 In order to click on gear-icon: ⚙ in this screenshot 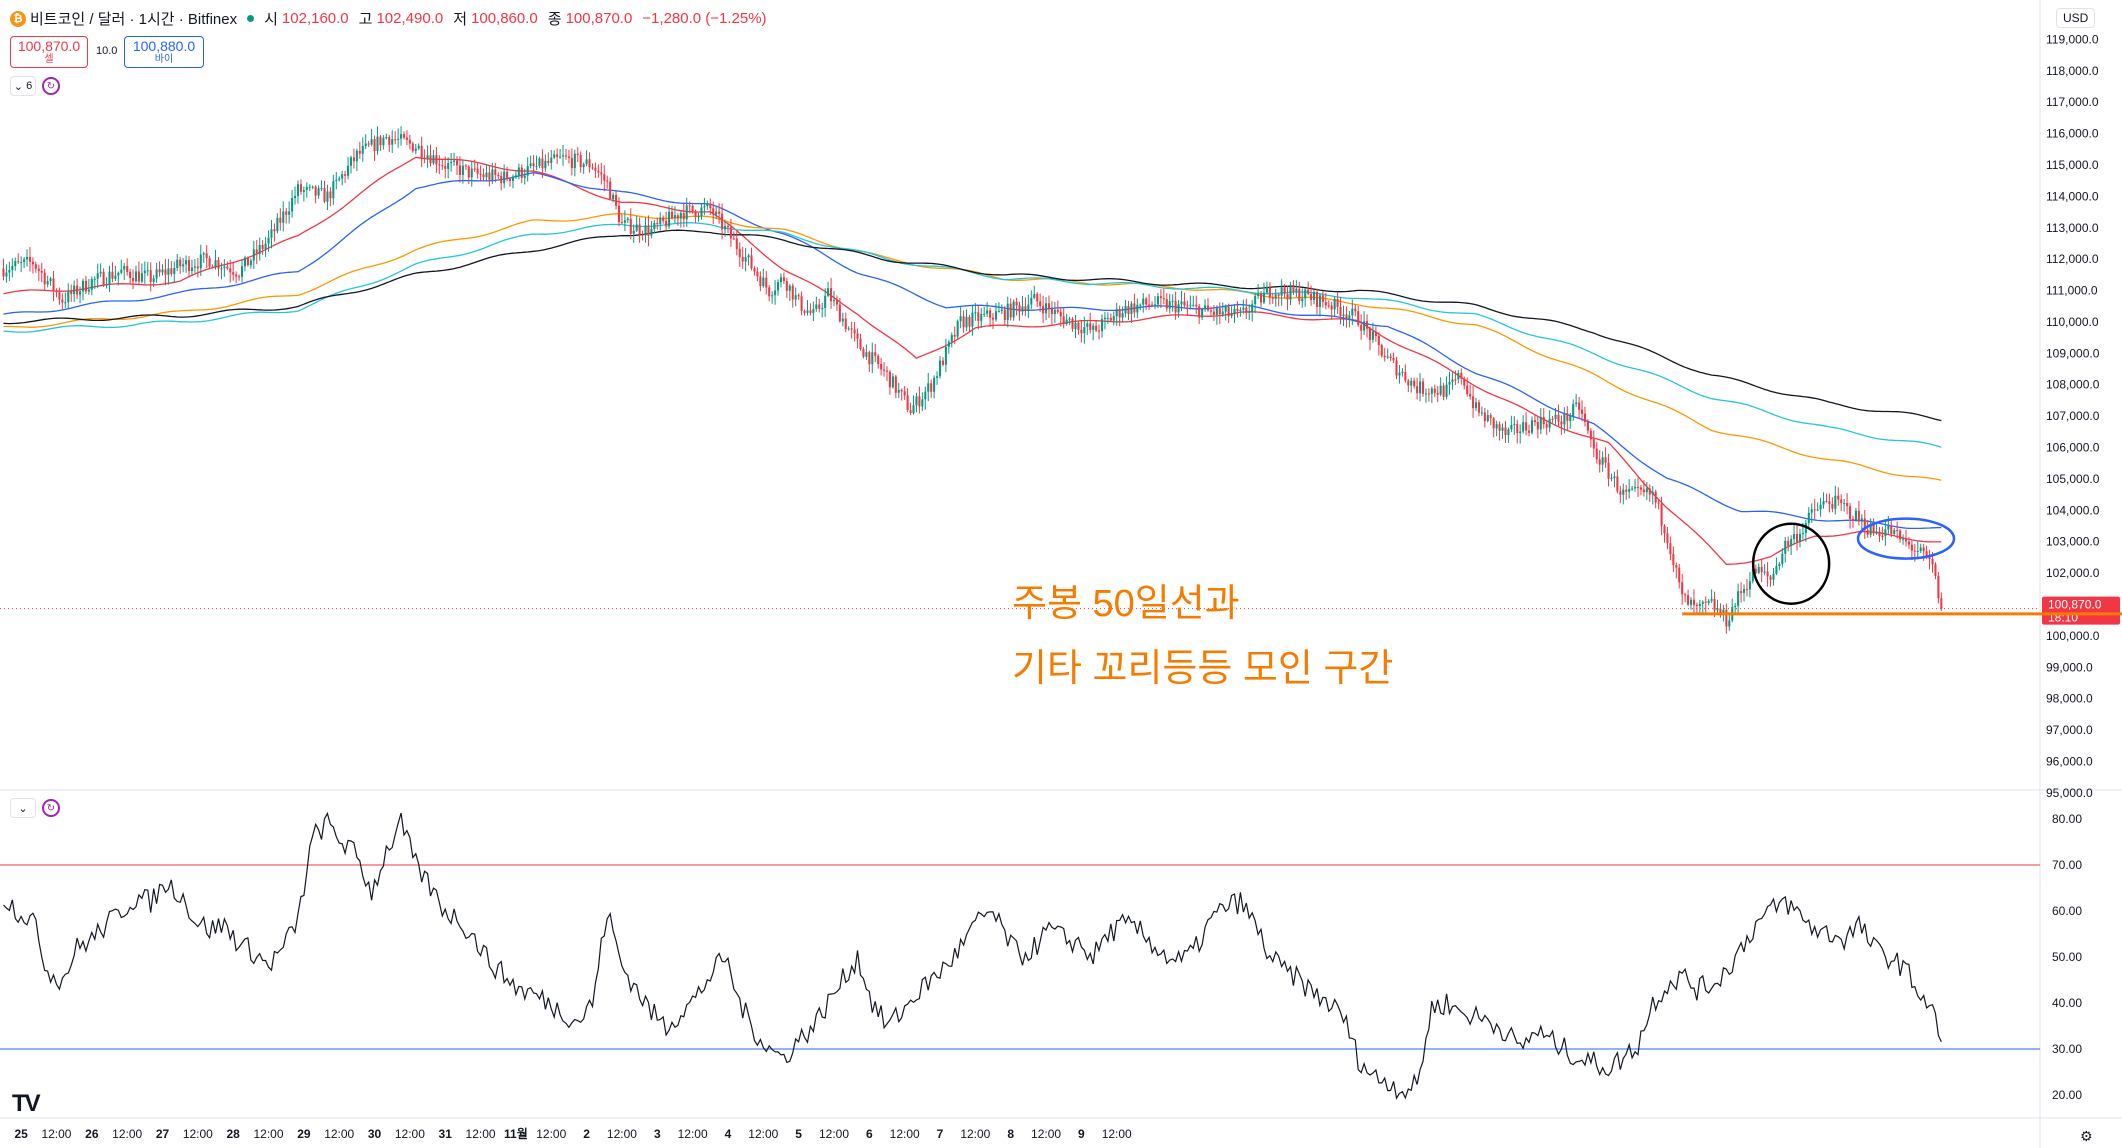, I will do `click(2086, 1136)`.